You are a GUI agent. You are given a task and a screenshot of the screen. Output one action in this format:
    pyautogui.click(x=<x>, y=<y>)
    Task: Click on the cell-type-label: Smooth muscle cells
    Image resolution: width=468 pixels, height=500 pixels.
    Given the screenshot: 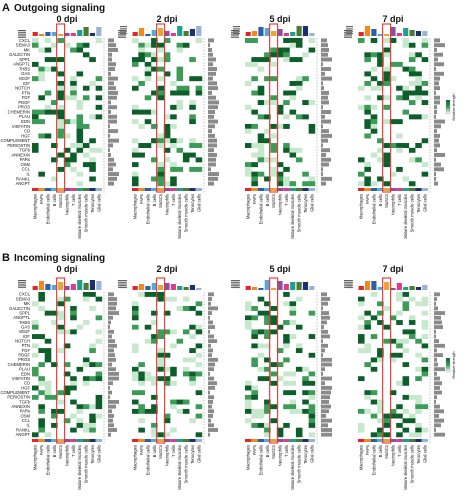 What is the action you would take?
    pyautogui.click(x=299, y=464)
    